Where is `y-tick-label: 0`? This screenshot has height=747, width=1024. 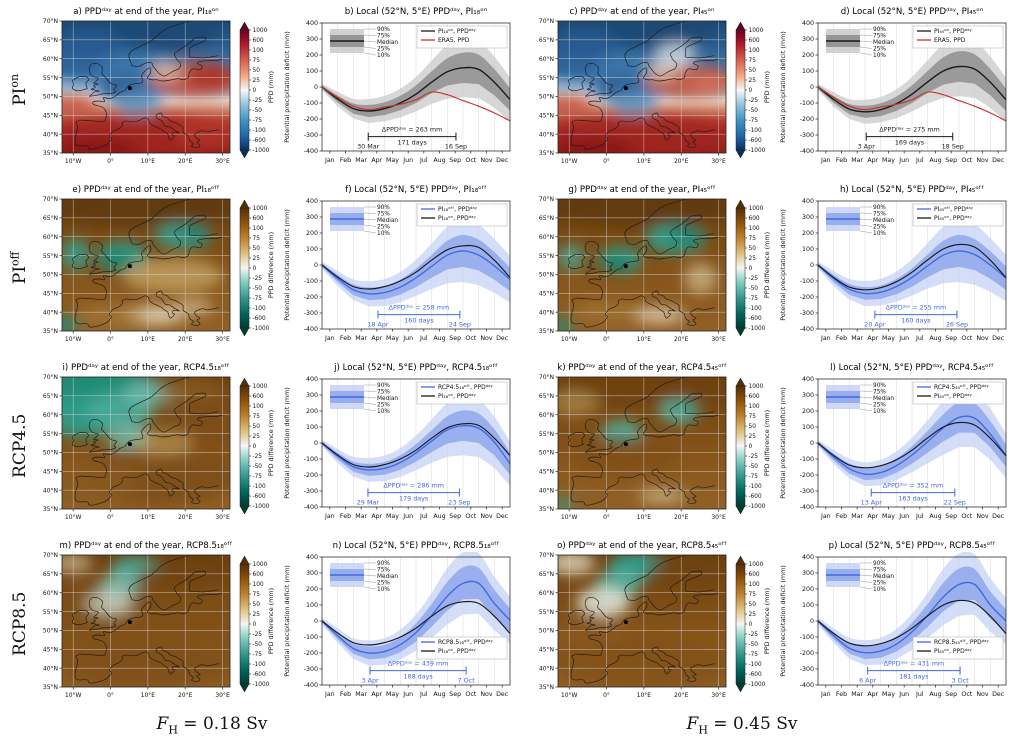 y-tick-label: 0 is located at coordinates (812, 87).